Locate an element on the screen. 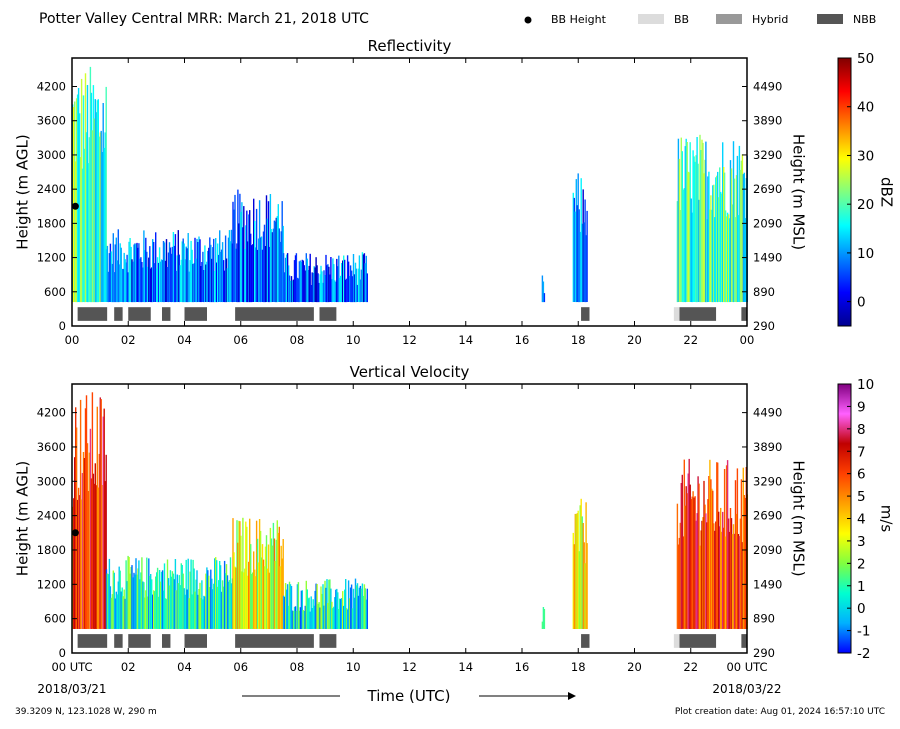 The height and width of the screenshot is (729, 900). x-tick-label: 16 is located at coordinates (522, 340).